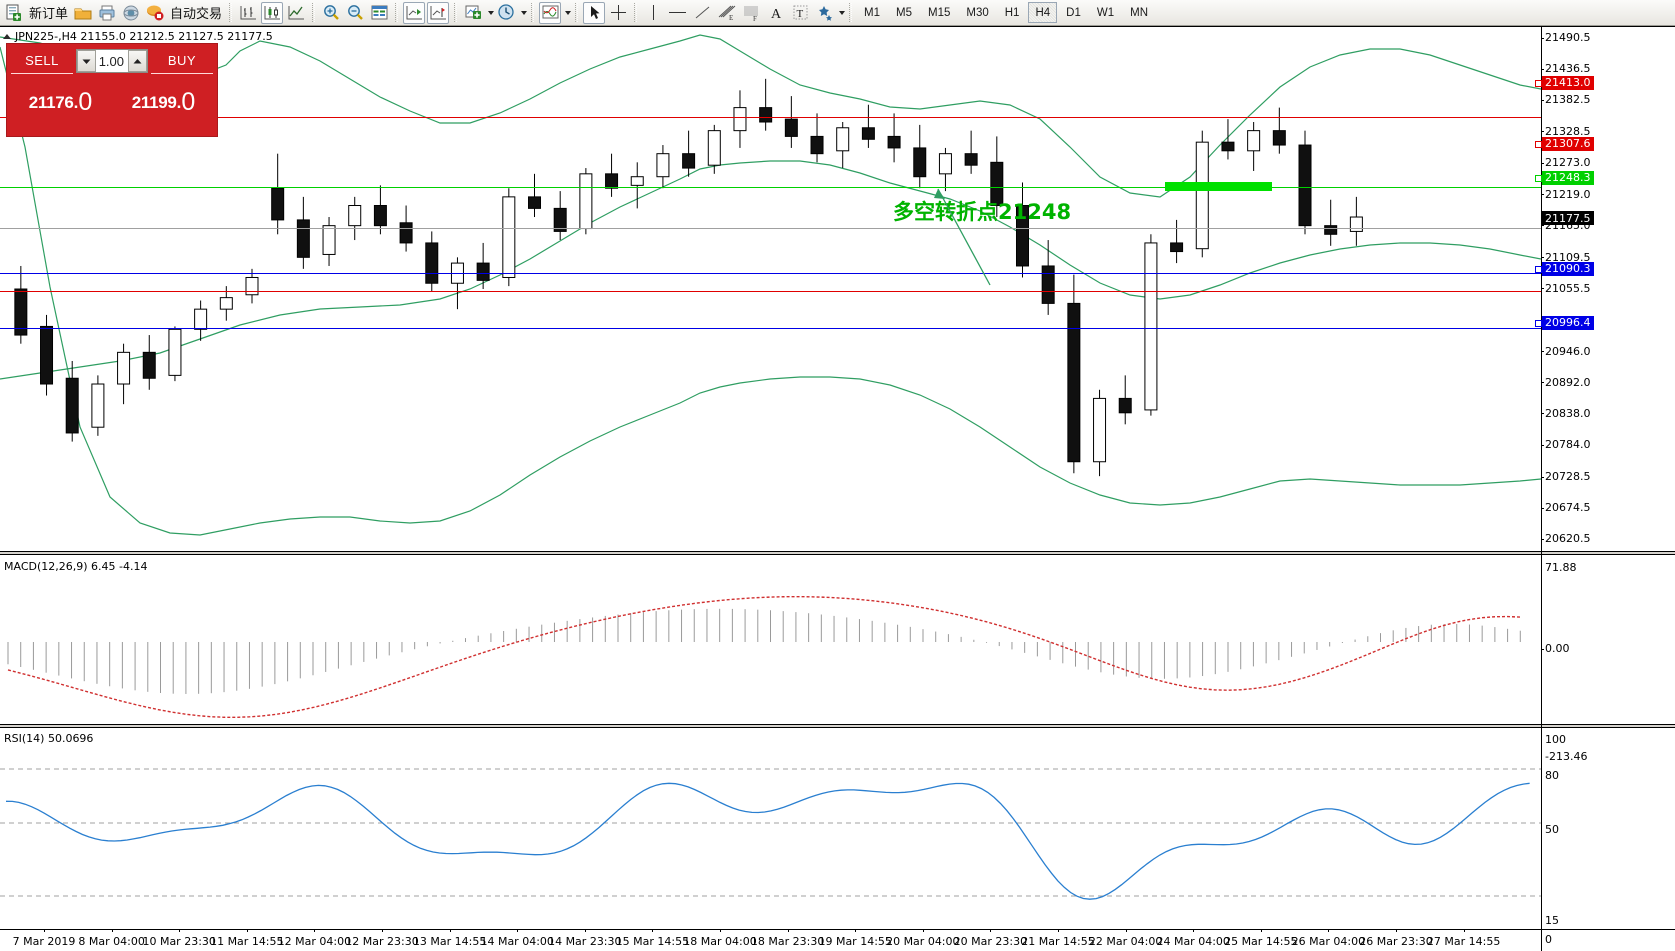  What do you see at coordinates (272, 12) in the screenshot?
I see `candlestick-chart-icon` at bounding box center [272, 12].